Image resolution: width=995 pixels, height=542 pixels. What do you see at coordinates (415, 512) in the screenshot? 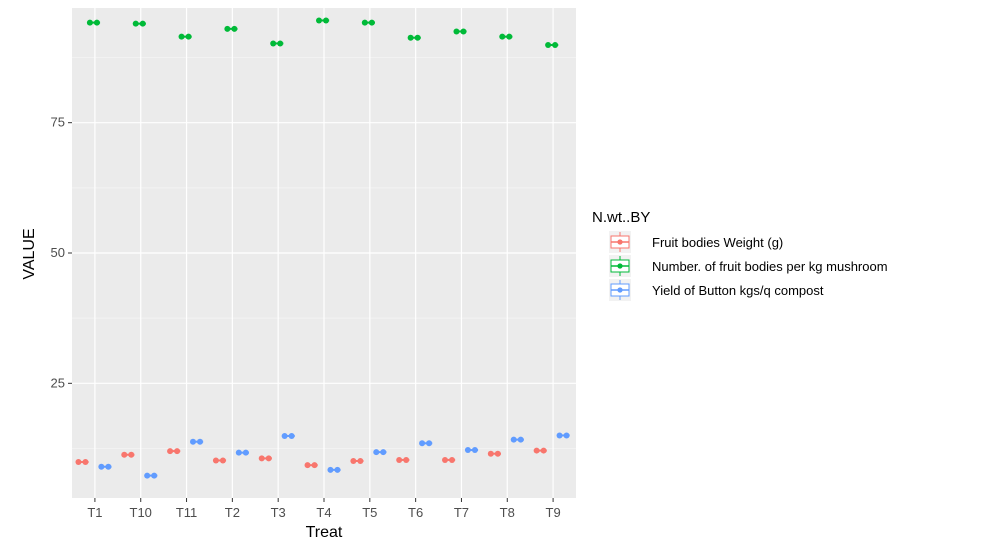
I see `x-tick-label: T6` at bounding box center [415, 512].